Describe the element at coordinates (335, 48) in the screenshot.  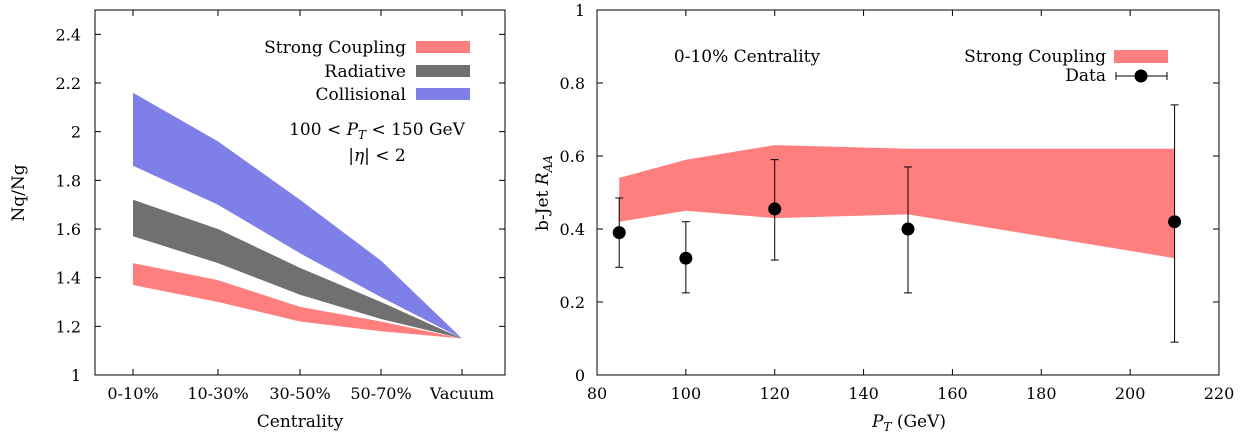
I see `left-legend-label: Strong Coupling` at that location.